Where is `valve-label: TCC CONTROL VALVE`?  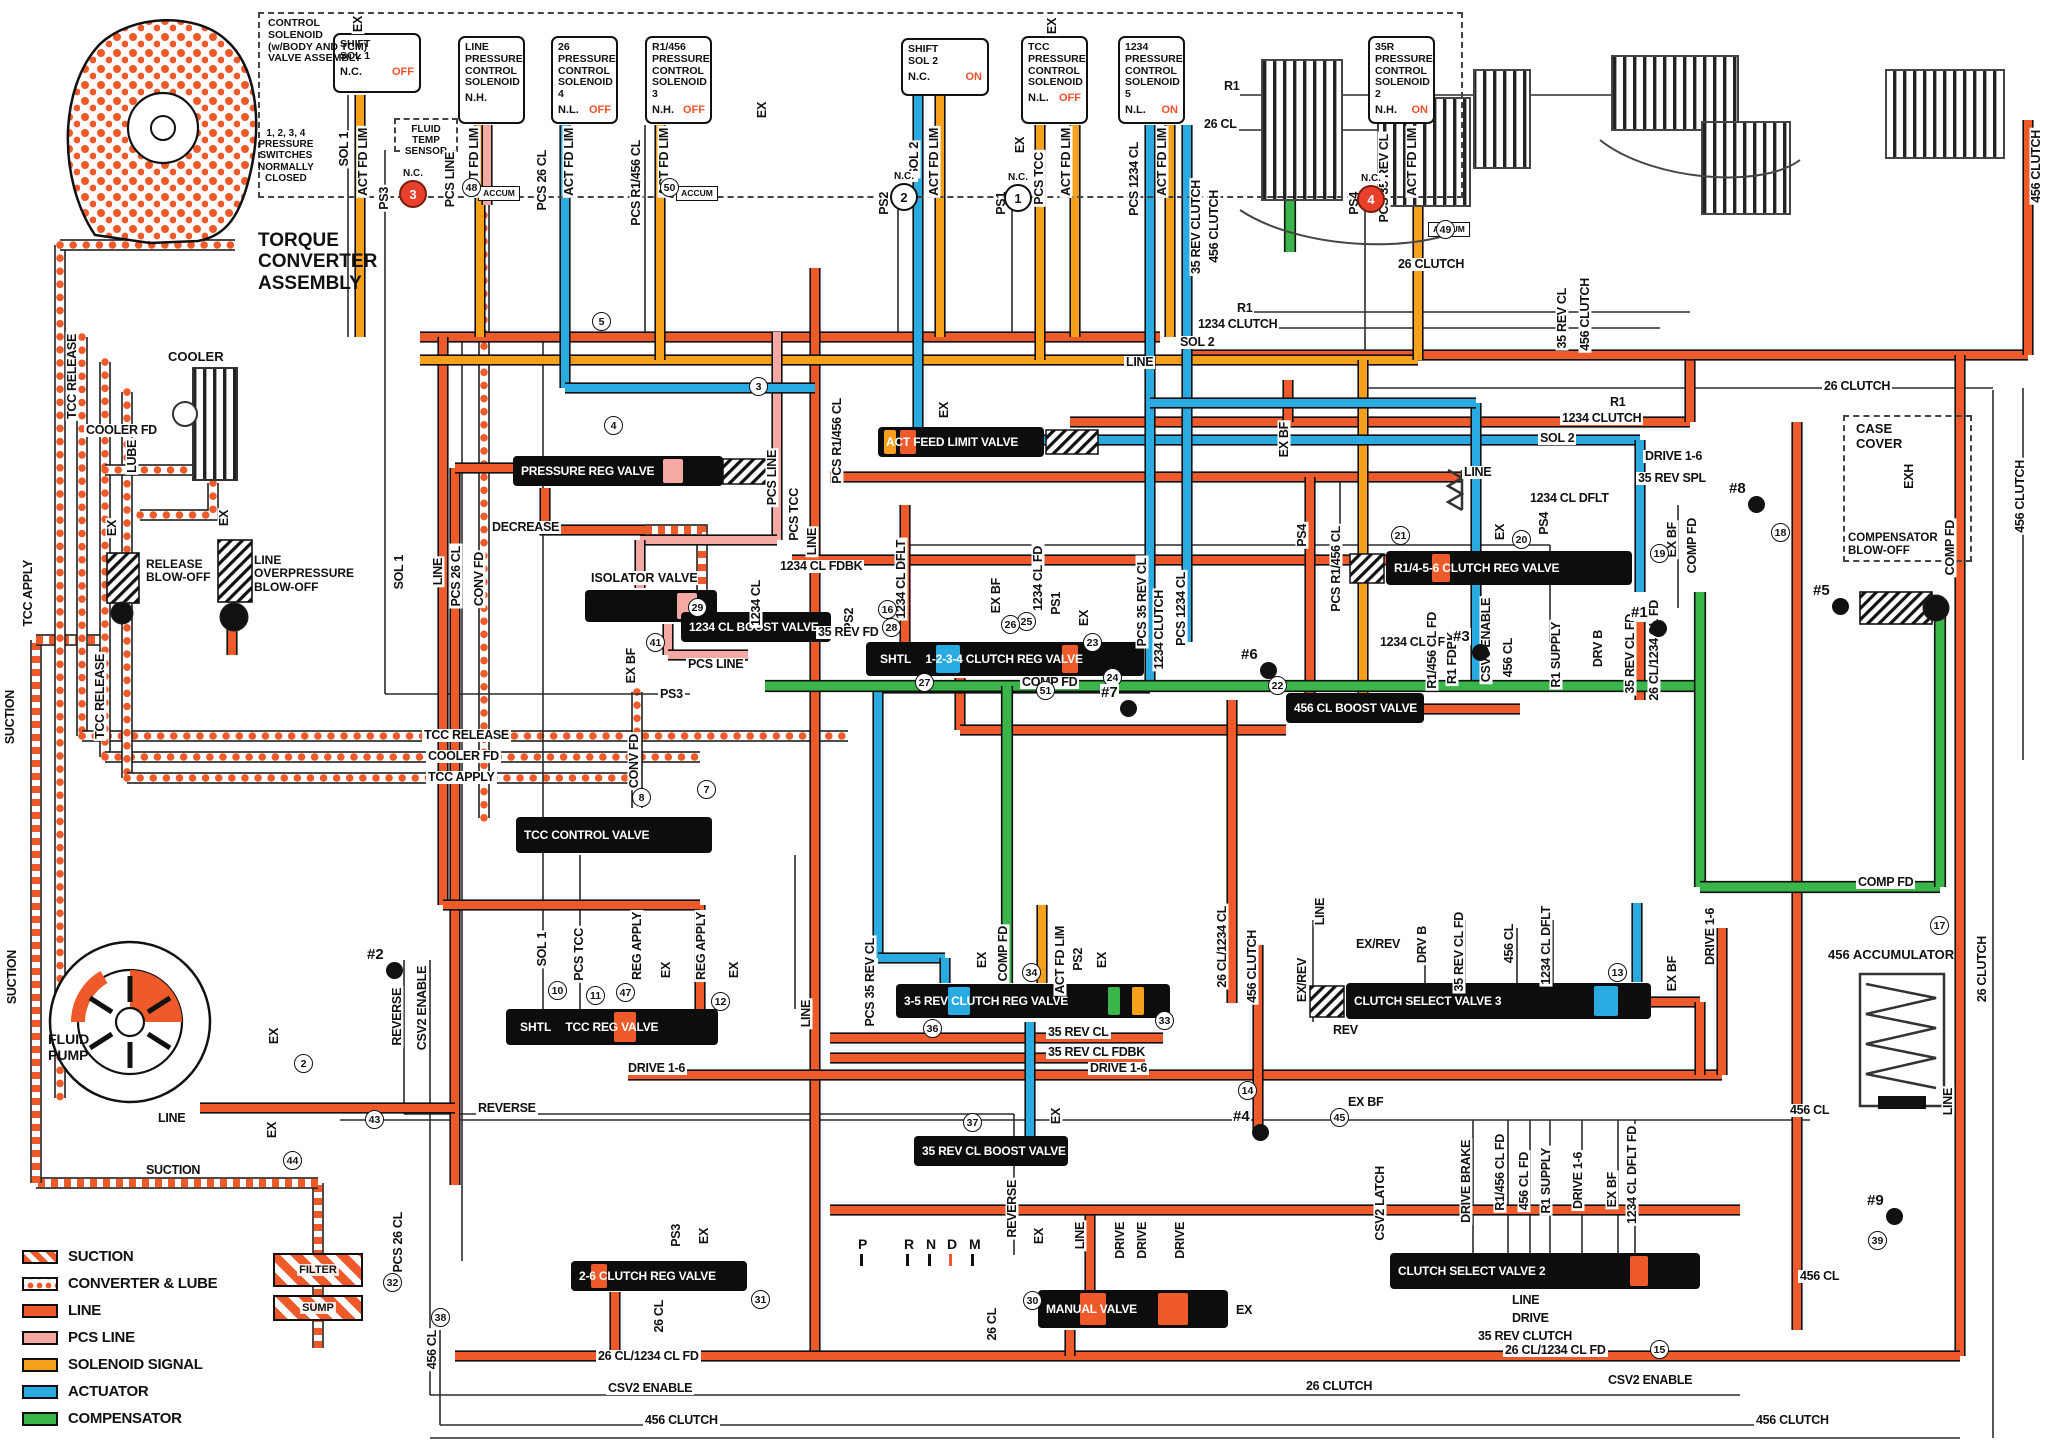
valve-label: TCC CONTROL VALVE is located at coordinates (587, 835).